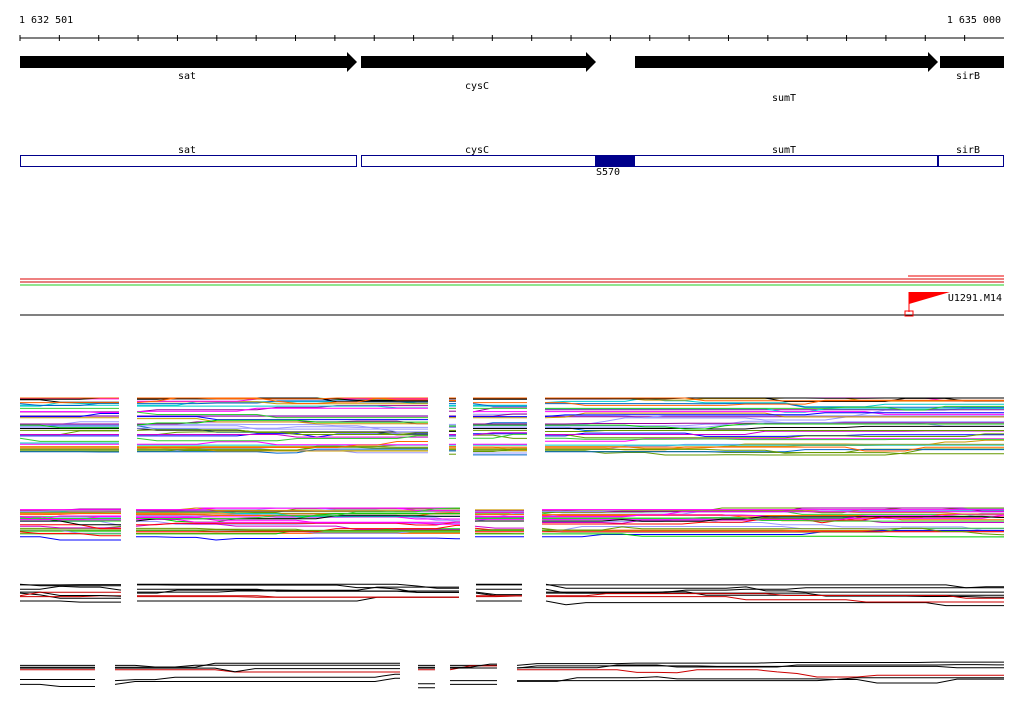 This screenshot has width=1024, height=714. Describe the element at coordinates (477, 86) in the screenshot. I see `gene-label: cysC` at that location.